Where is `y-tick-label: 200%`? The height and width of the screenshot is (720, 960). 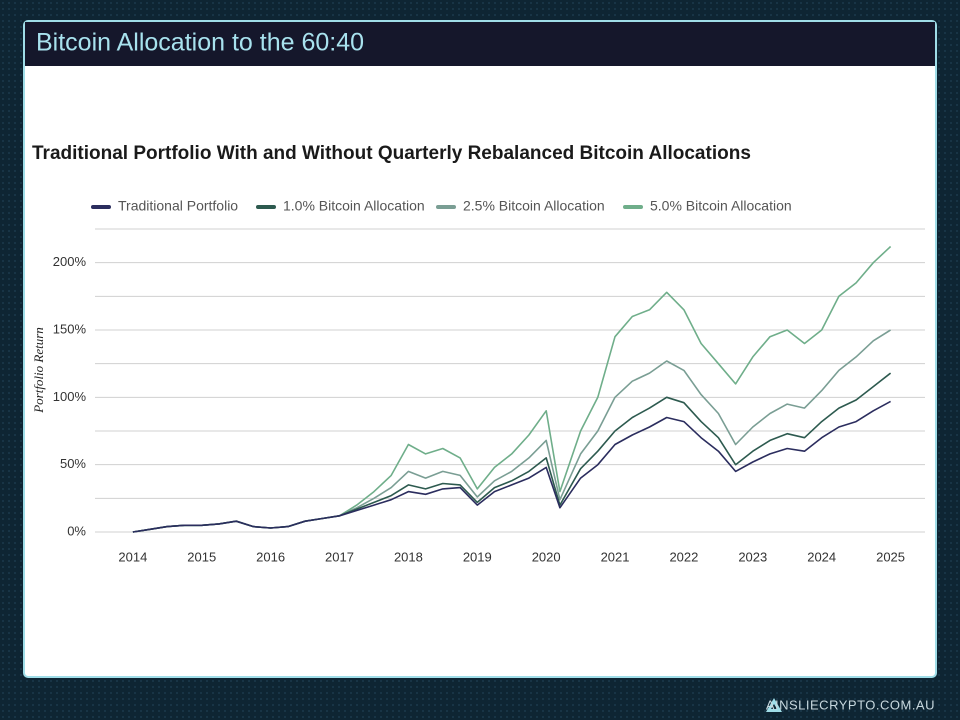 y-tick-label: 200% is located at coordinates (70, 261).